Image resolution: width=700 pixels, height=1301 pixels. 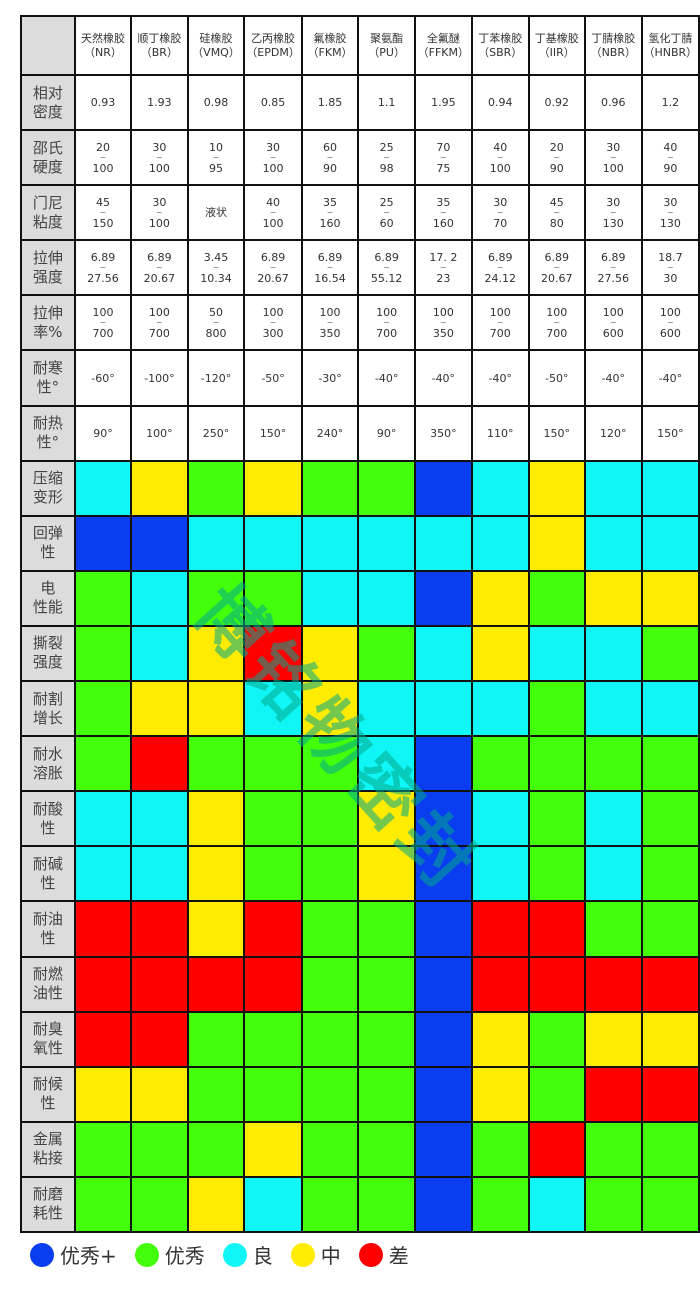 What do you see at coordinates (360, 764) in the screenshot?
I see `rating-row: 耐水 溶胀` at bounding box center [360, 764].